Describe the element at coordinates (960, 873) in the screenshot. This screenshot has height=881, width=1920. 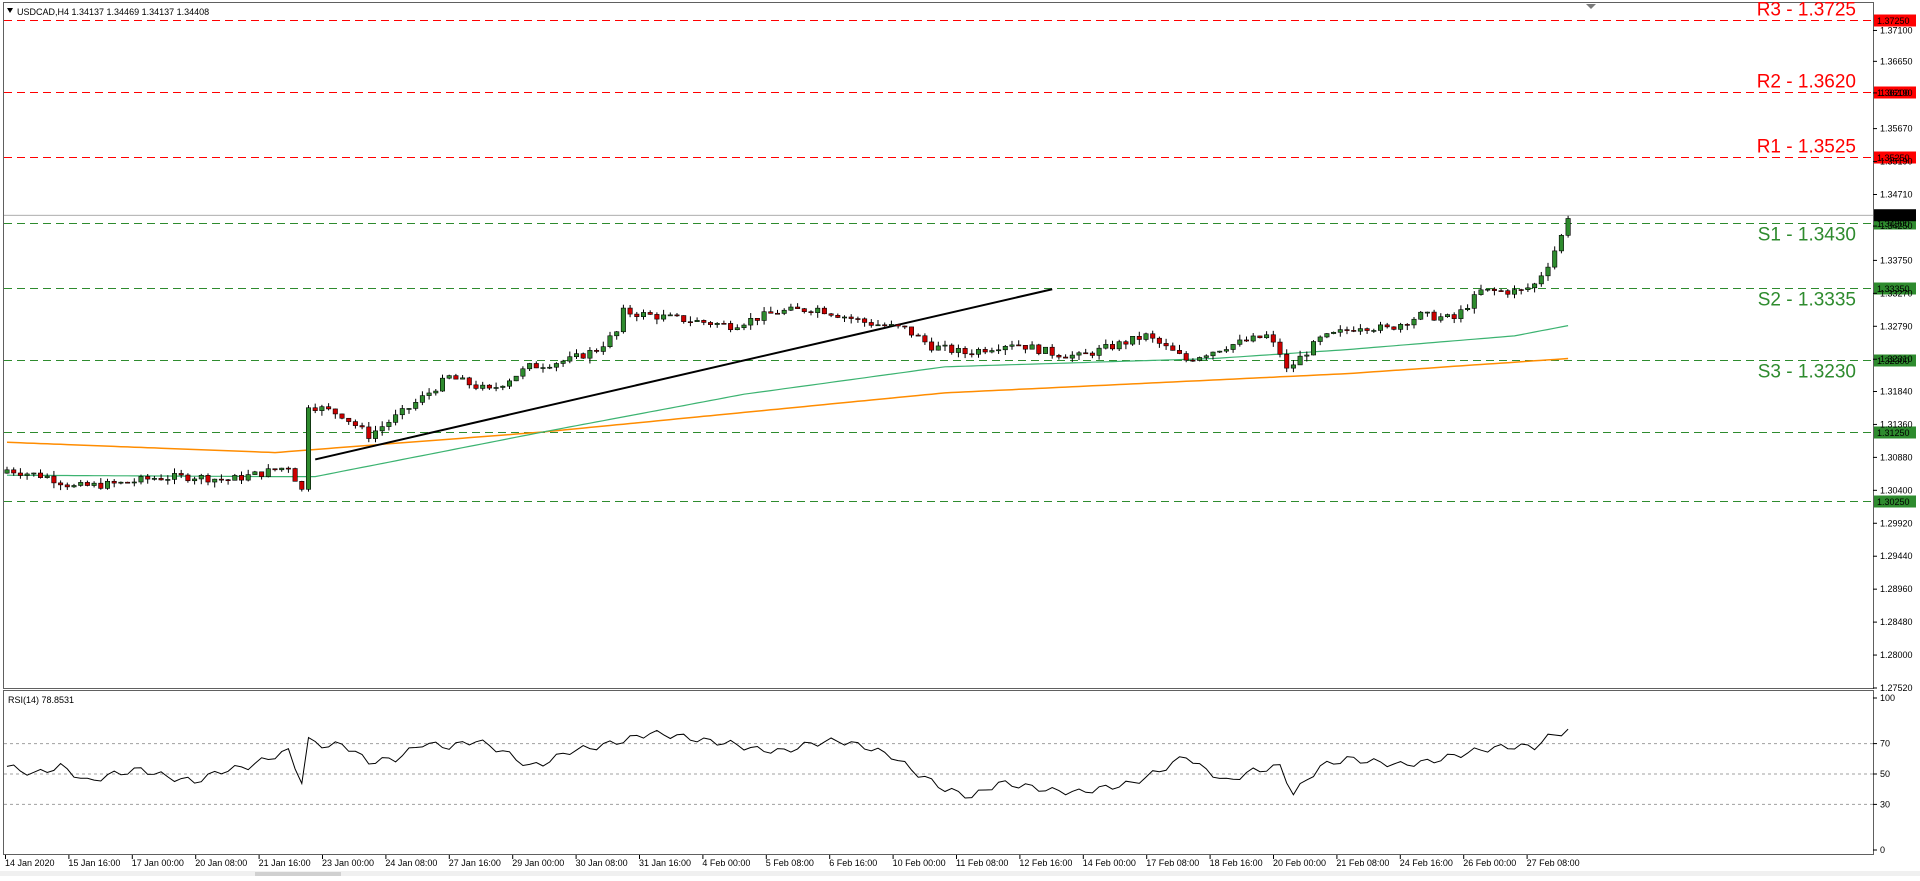
I see `horizontal-scrollbar` at that location.